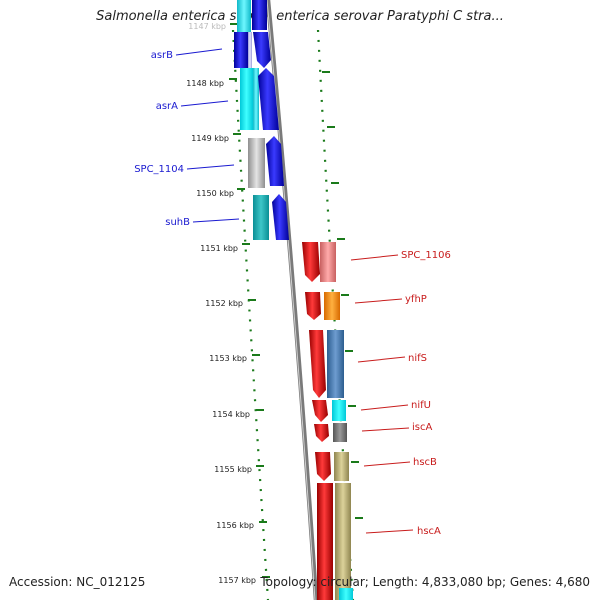 This screenshot has width=600, height=600. Describe the element at coordinates (339, 410) in the screenshot. I see `gene-feature-nifU-cog` at that location.